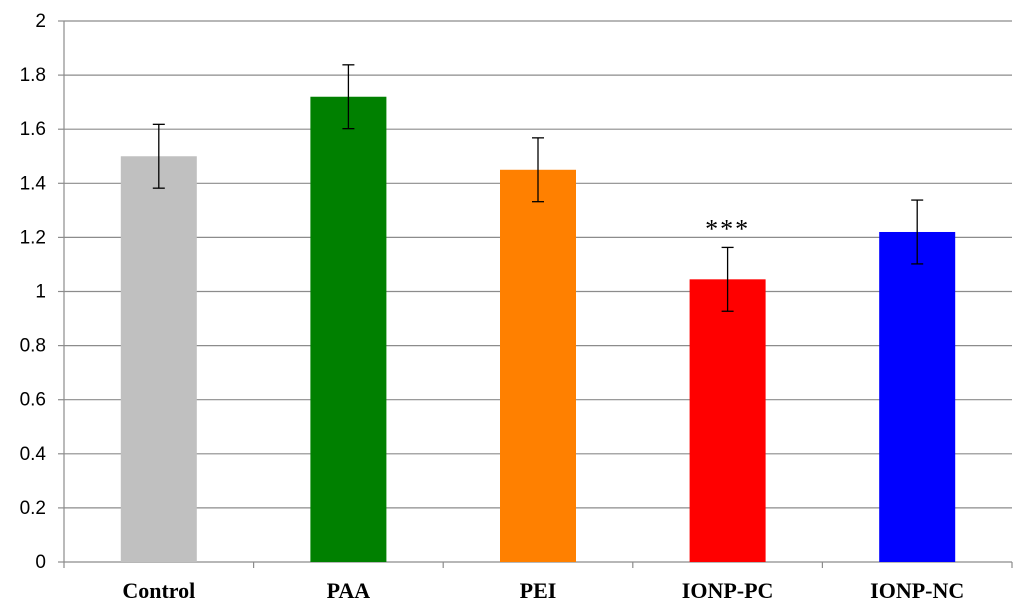 This screenshot has width=1024, height=614. Describe the element at coordinates (728, 590) in the screenshot. I see `x-tick-label: IONP-PC` at that location.